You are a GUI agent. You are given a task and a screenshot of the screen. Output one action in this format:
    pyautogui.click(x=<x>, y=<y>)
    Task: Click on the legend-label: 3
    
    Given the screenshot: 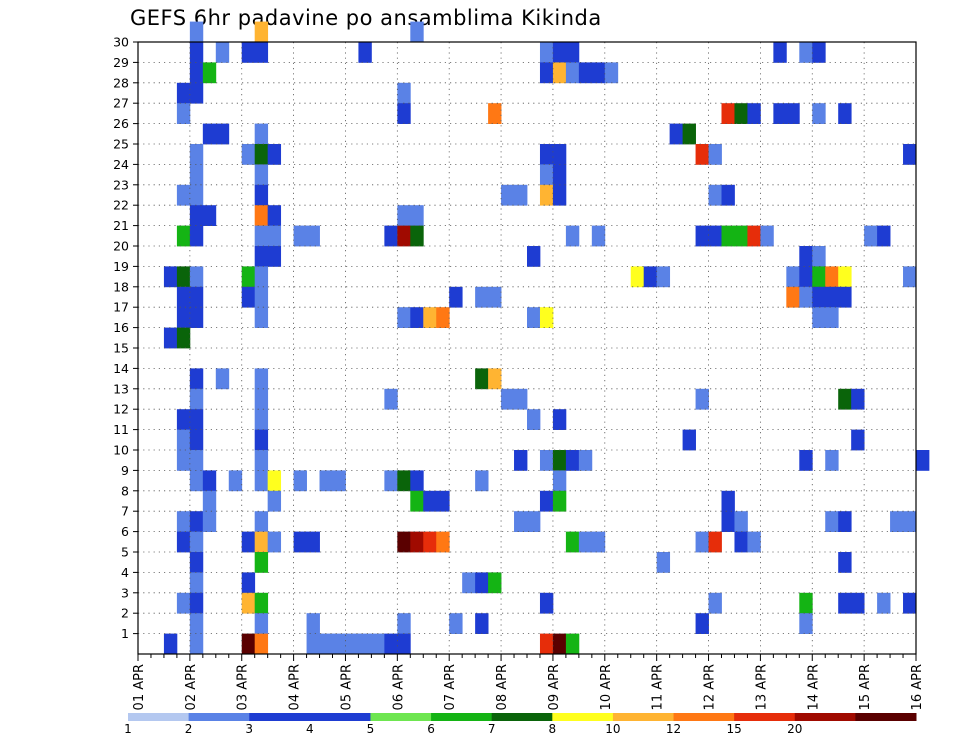 What is the action you would take?
    pyautogui.click(x=249, y=729)
    